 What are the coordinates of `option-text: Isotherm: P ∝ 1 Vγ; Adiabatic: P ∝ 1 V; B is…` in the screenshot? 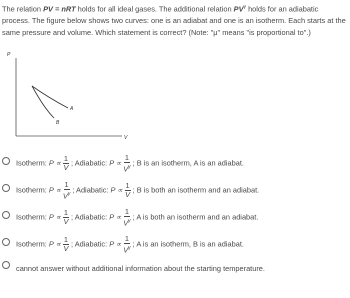 It's located at (138, 190).